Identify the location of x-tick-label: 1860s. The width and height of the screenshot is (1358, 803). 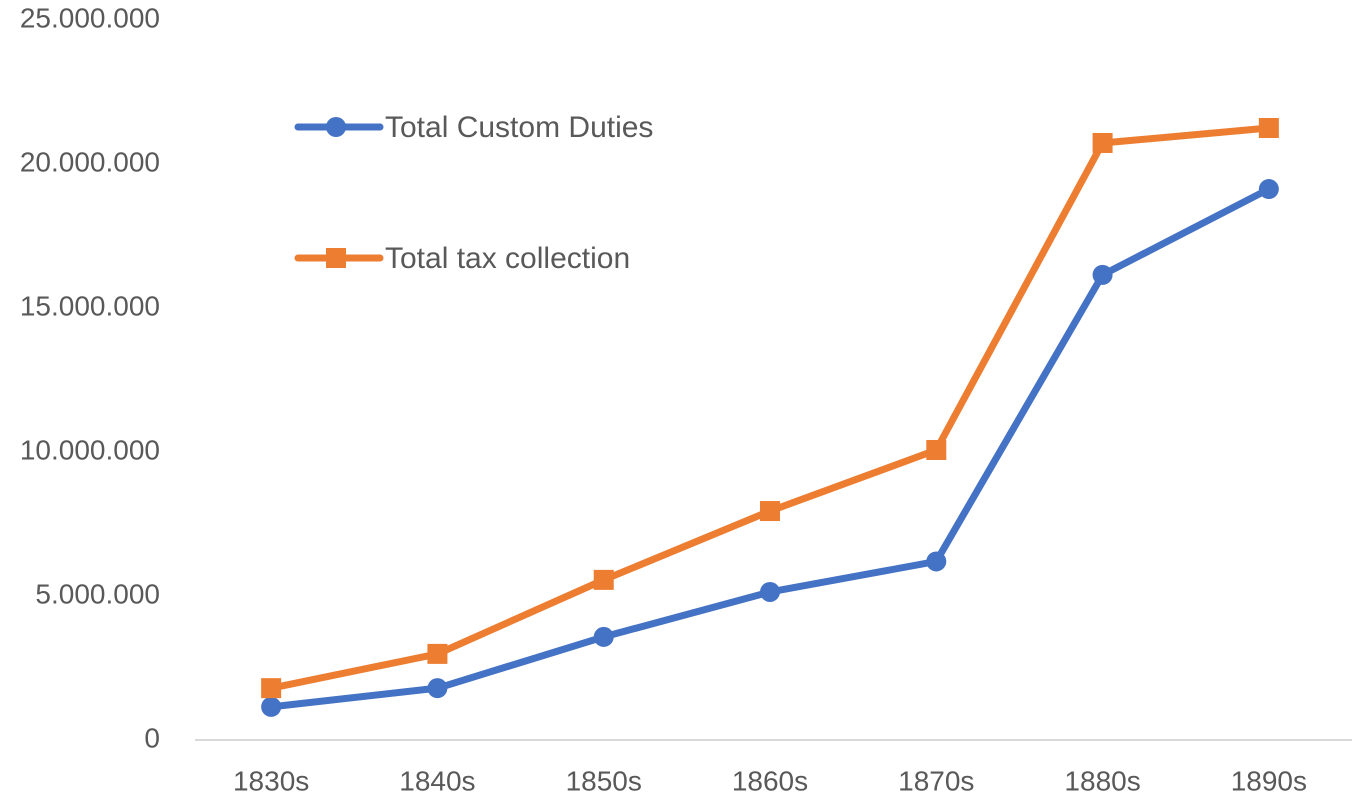
(770, 780).